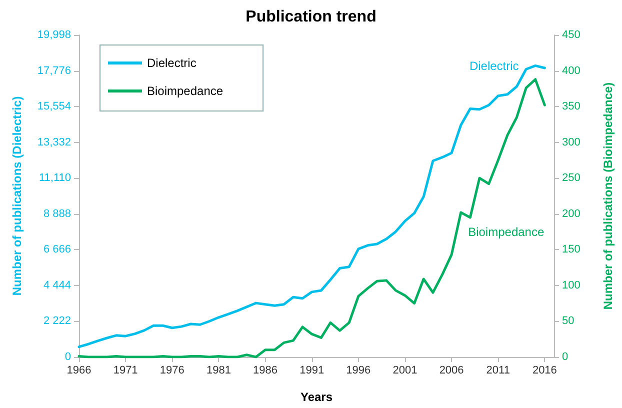 The image size is (622, 408). What do you see at coordinates (54, 70) in the screenshot?
I see `y-tick-label: 17,776` at bounding box center [54, 70].